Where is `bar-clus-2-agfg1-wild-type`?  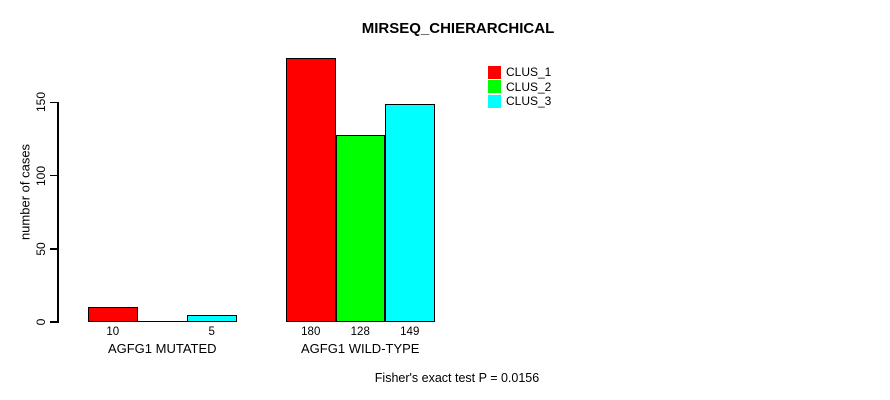
bar-clus-2-agfg1-wild-type is located at coordinates (360, 228).